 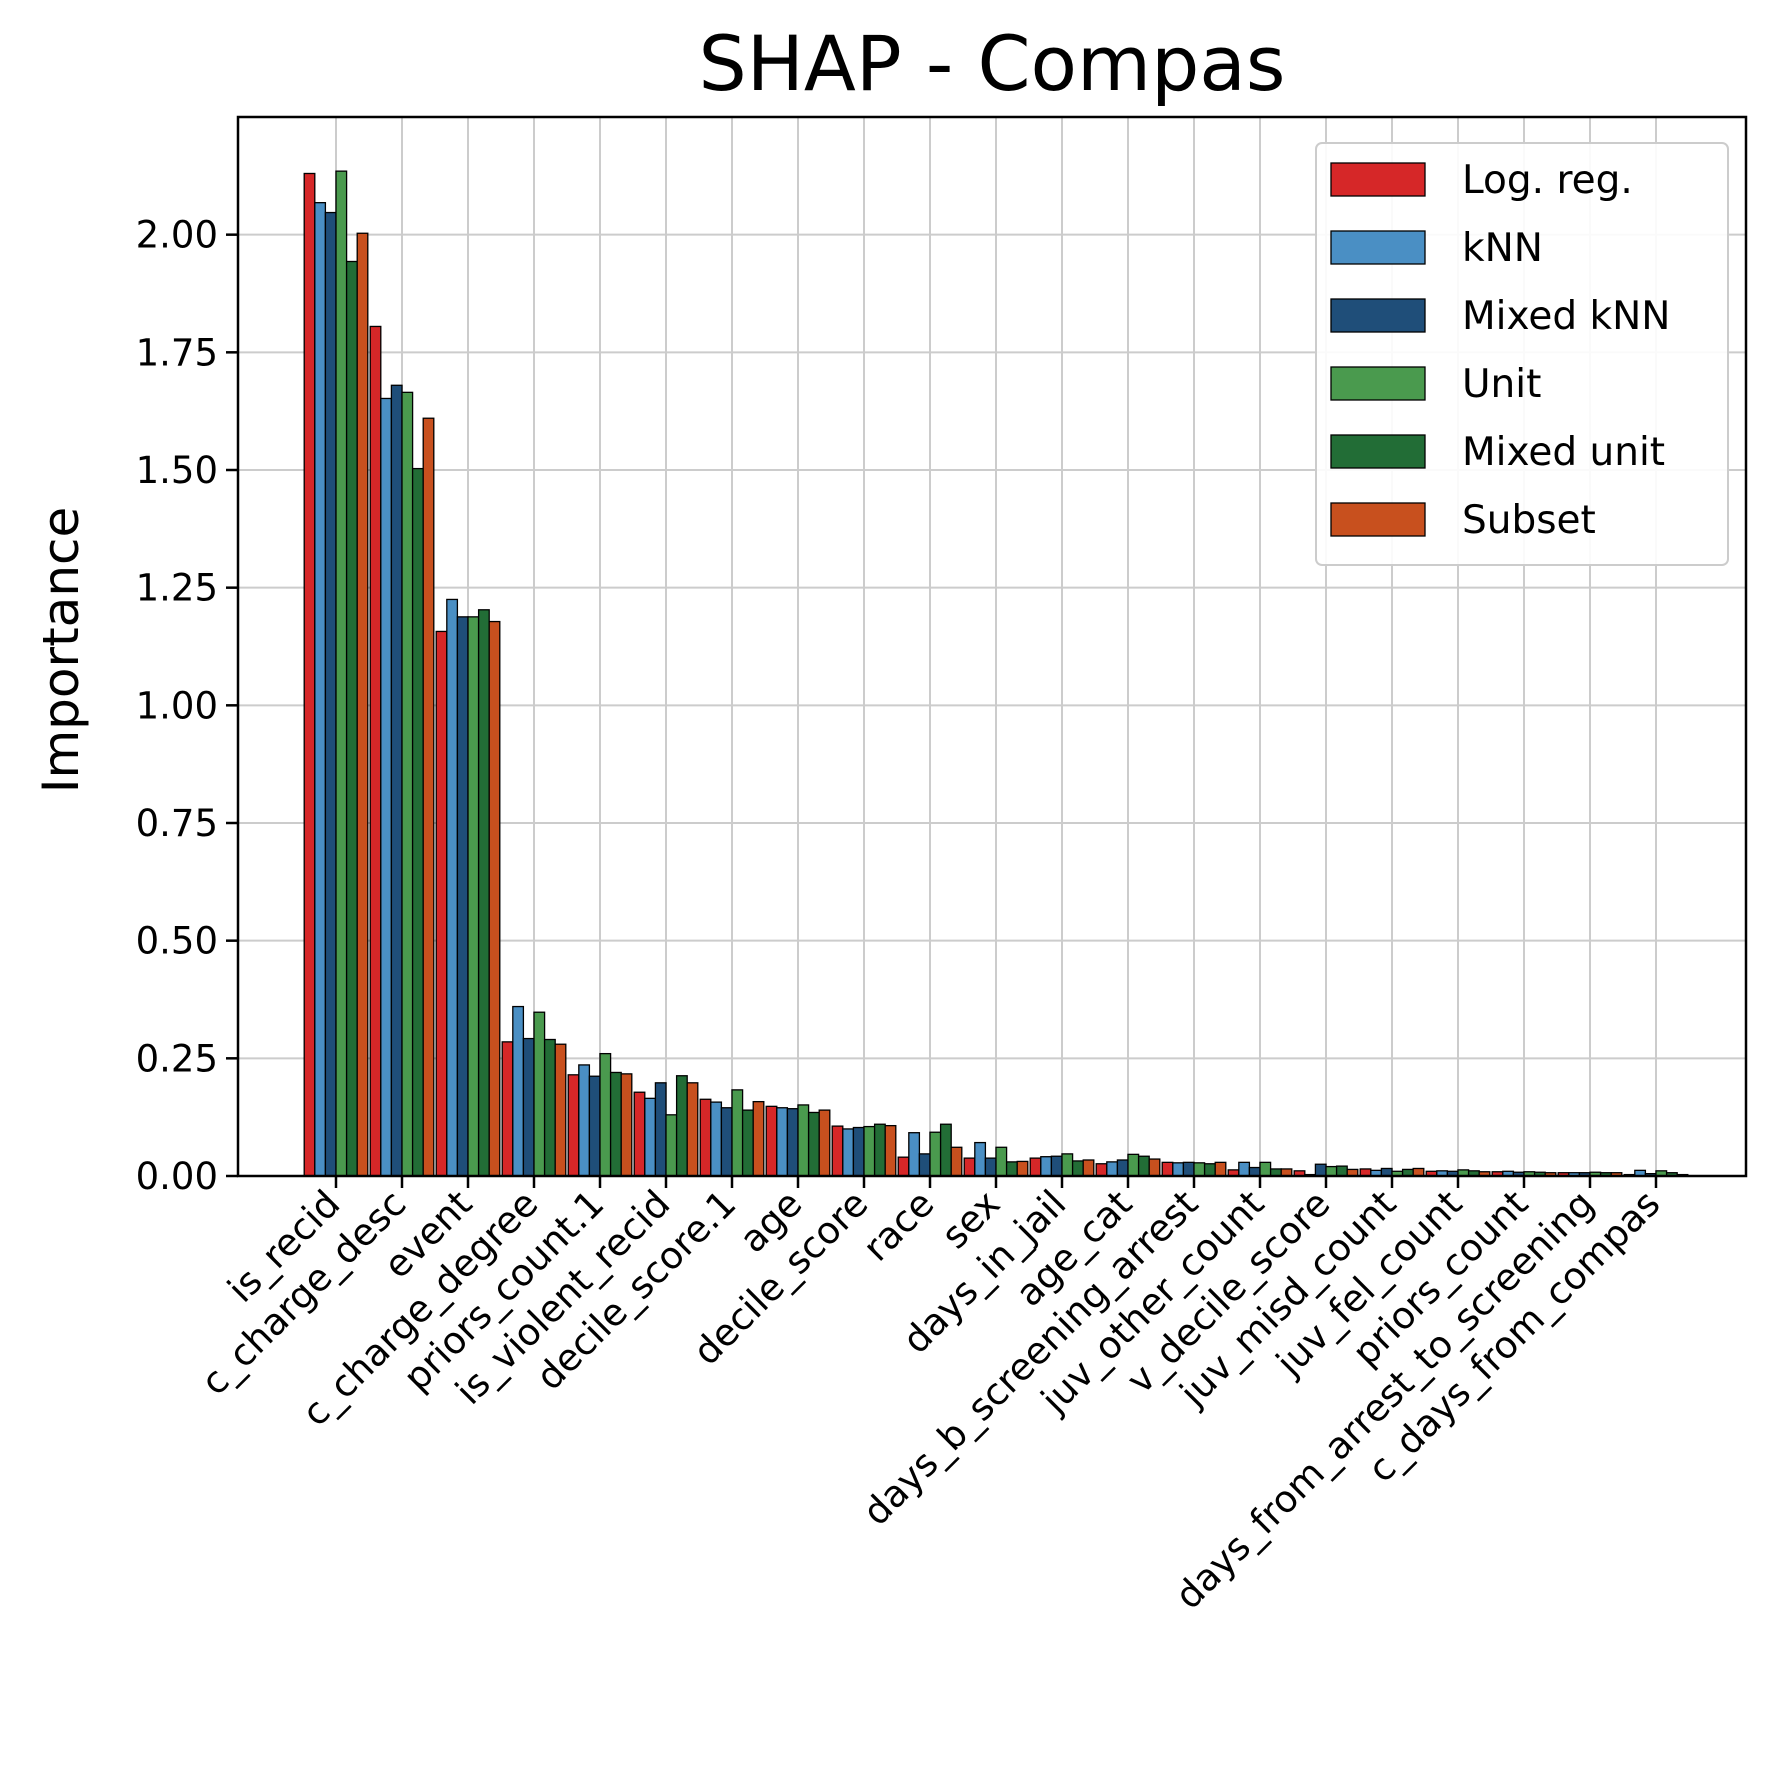 What do you see at coordinates (1320, 1170) in the screenshot?
I see `bar-3-v_decile_score` at bounding box center [1320, 1170].